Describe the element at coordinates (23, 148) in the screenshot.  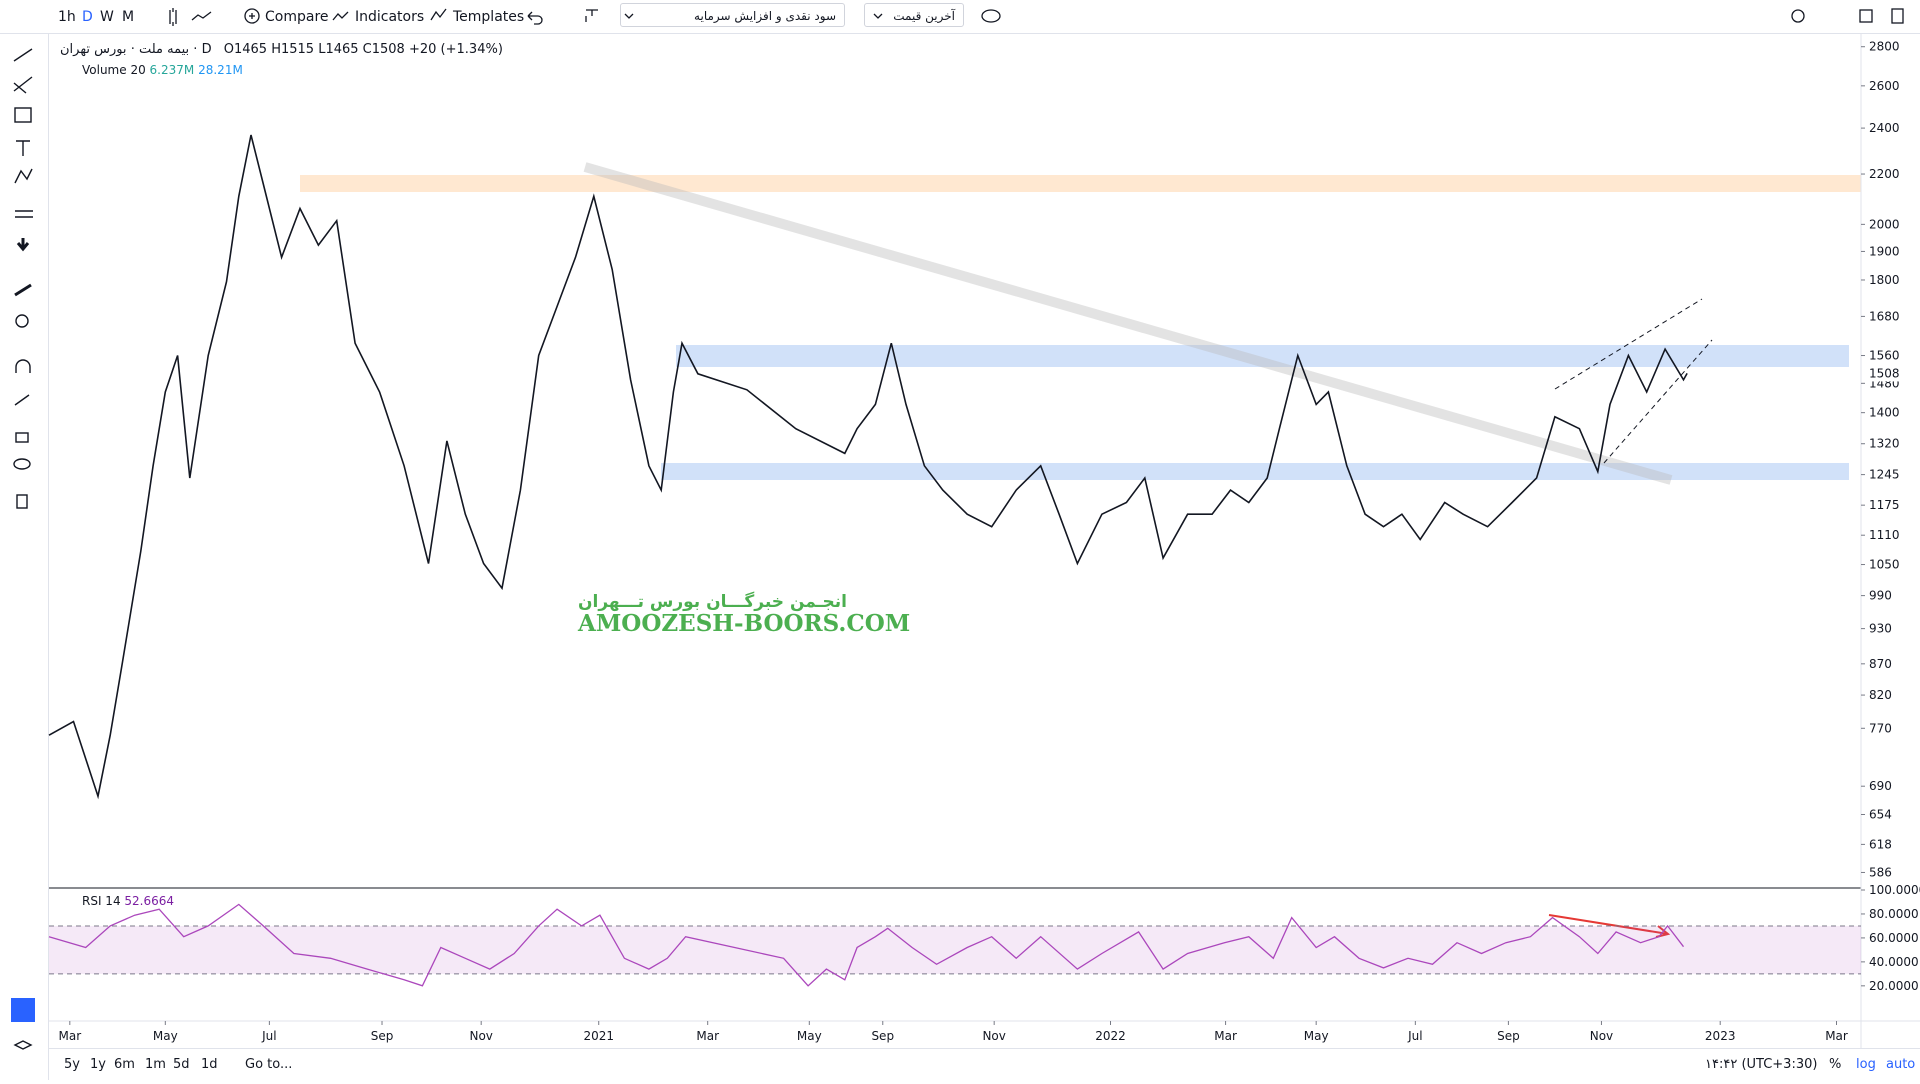
I see `text-tool` at that location.